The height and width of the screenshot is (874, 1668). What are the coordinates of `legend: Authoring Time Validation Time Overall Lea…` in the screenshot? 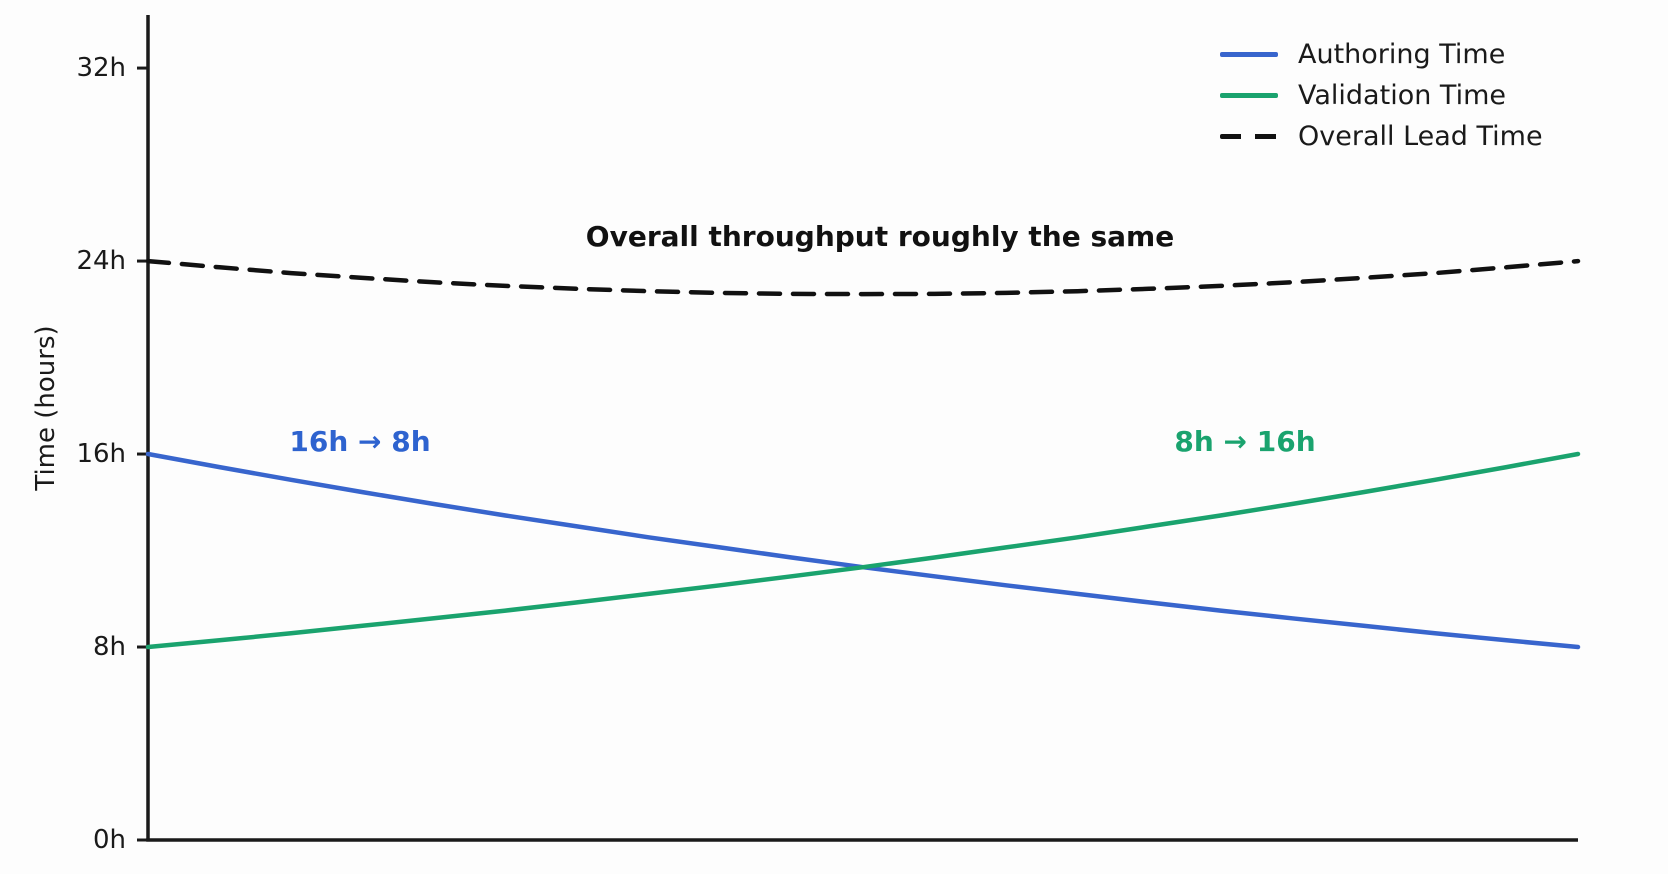 It's located at (1381, 95).